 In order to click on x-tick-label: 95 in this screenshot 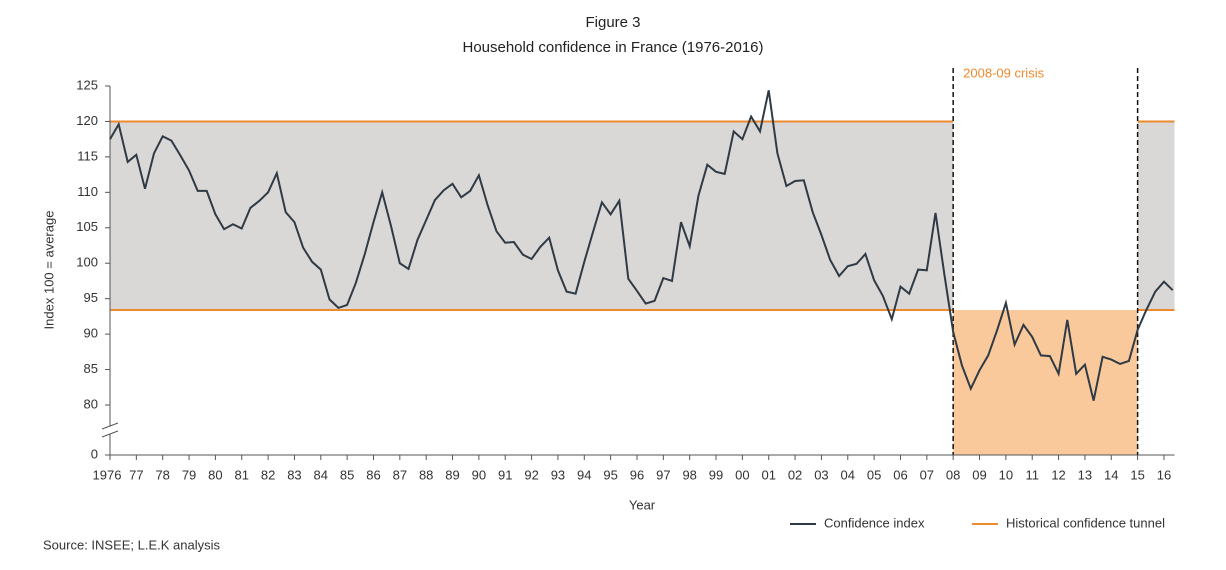, I will do `click(610, 474)`.